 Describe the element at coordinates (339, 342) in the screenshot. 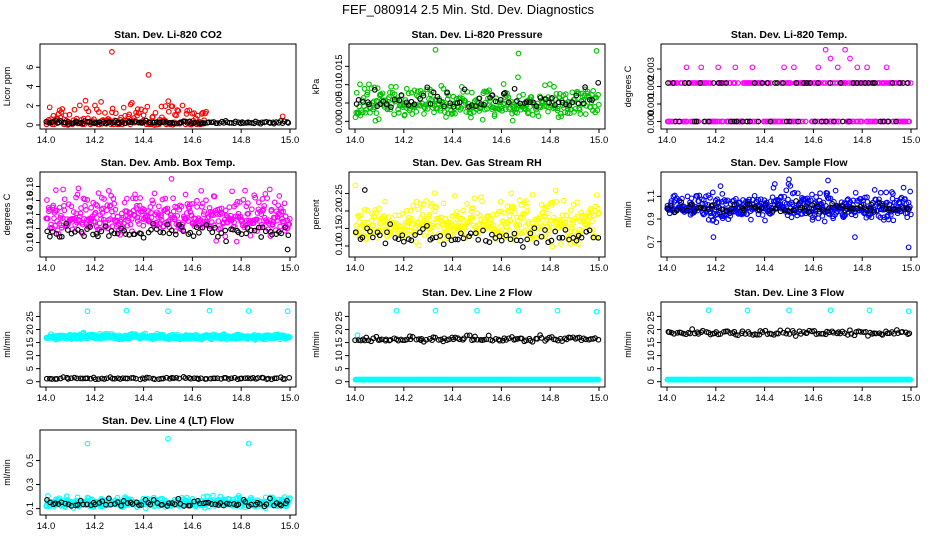

I see `y-tick-label: 15` at that location.